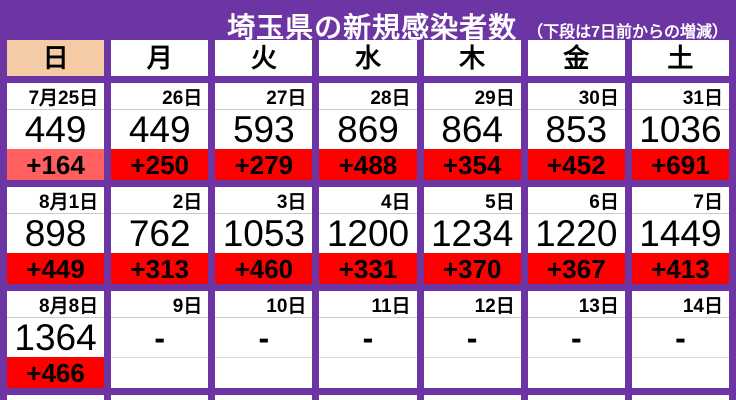  I want to click on day-cell-week3-col1: 9日 -, so click(160, 339).